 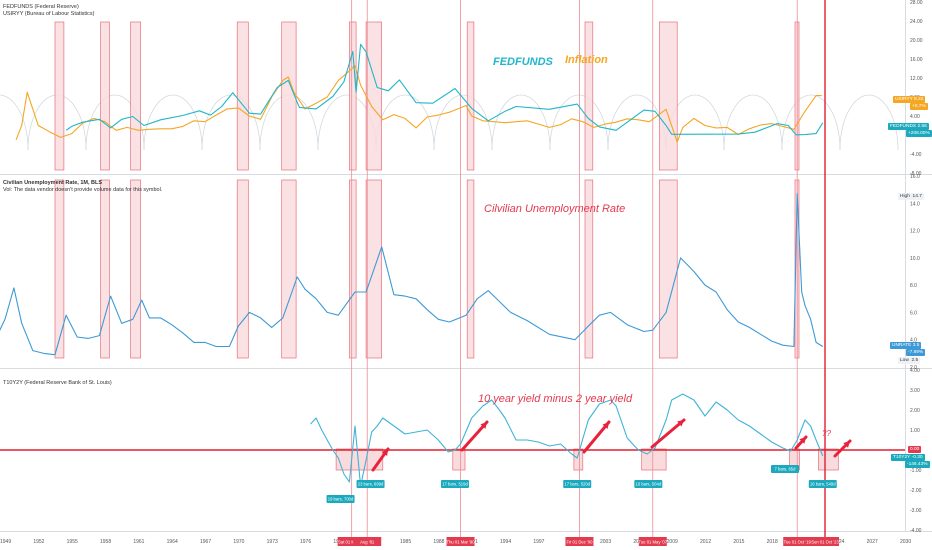 I want to click on date-label: Tue 01 Oct '19, so click(x=798, y=542).